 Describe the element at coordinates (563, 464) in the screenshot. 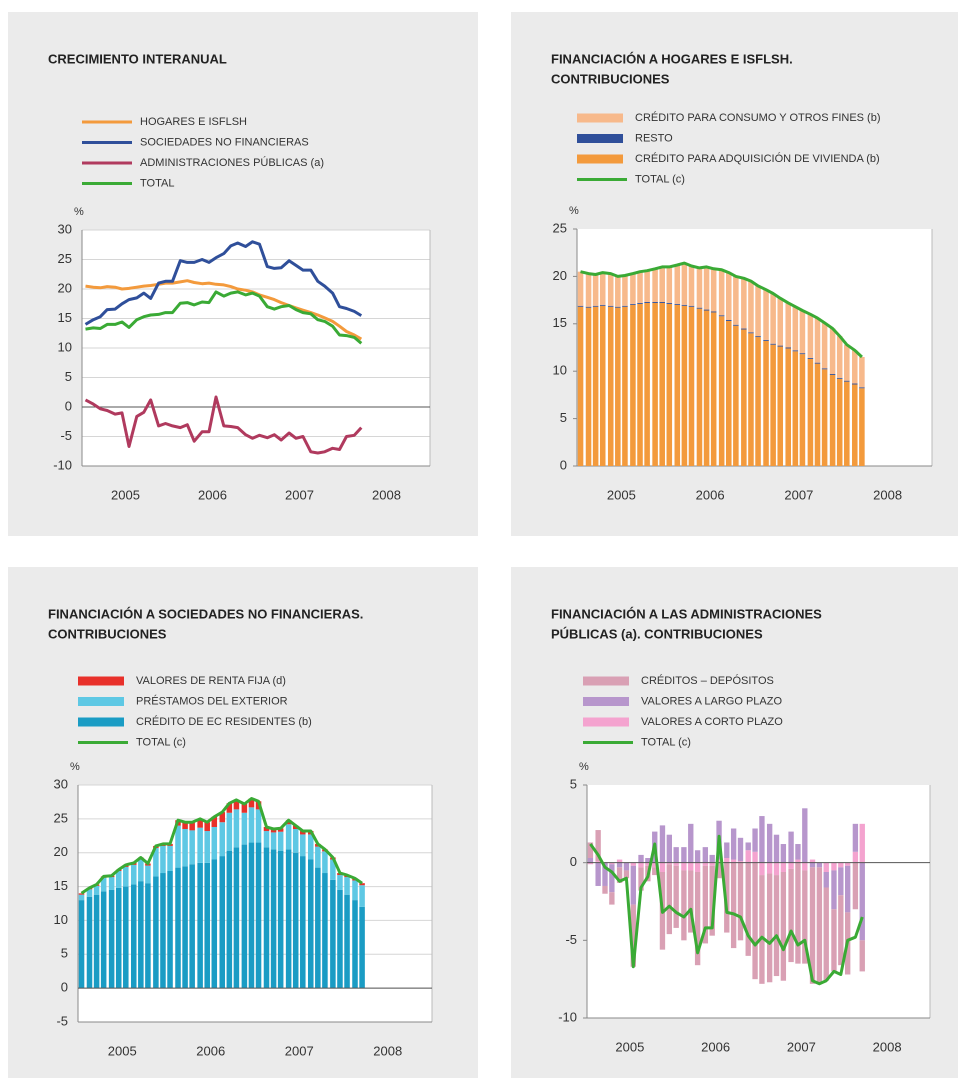

I see `y-tick-label: 0` at that location.